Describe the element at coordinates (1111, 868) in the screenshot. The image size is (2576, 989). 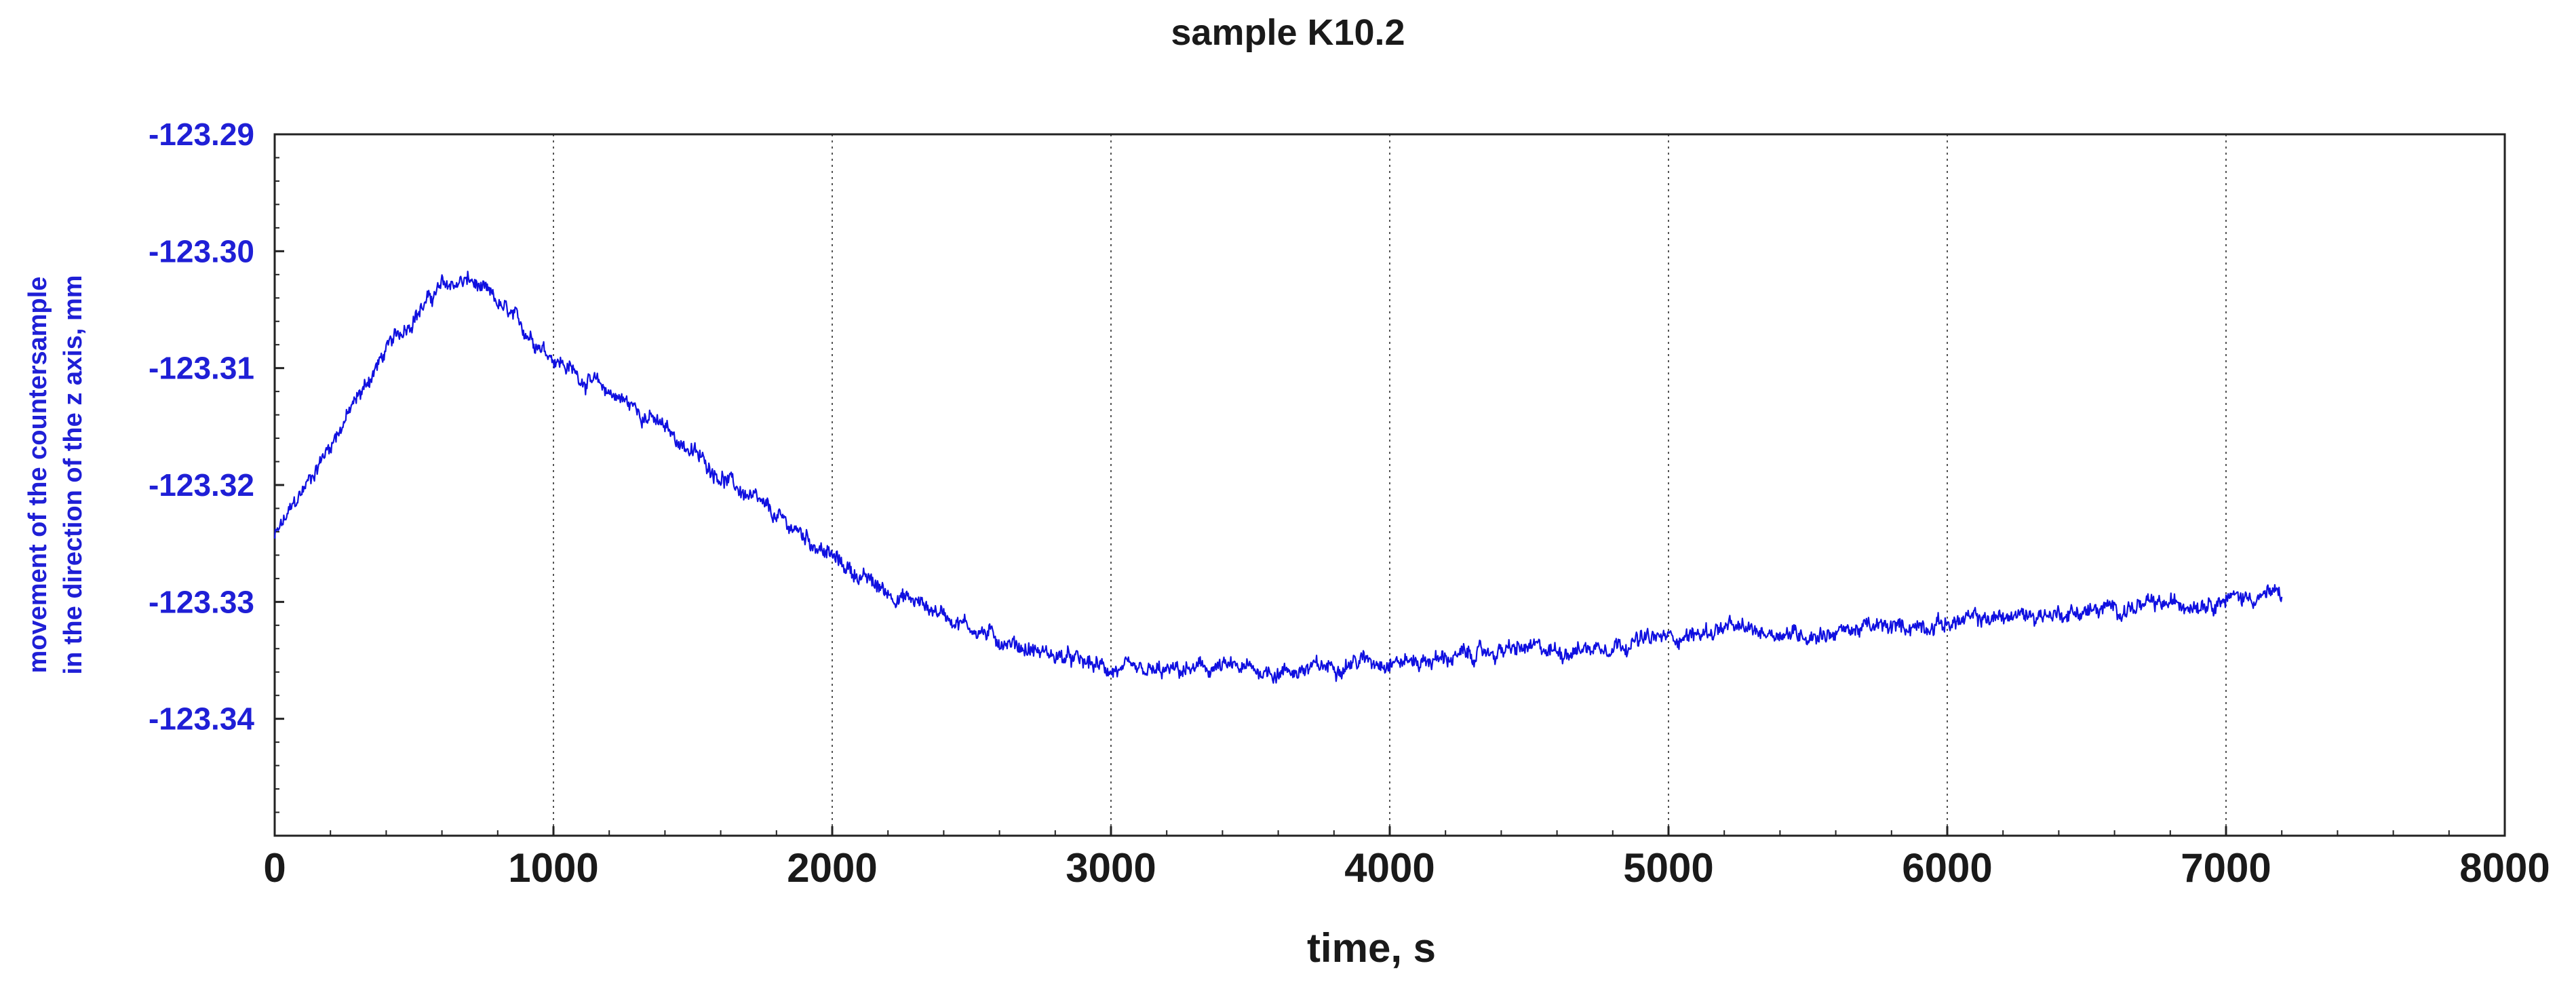
I see `x-tick-label: 3000` at that location.